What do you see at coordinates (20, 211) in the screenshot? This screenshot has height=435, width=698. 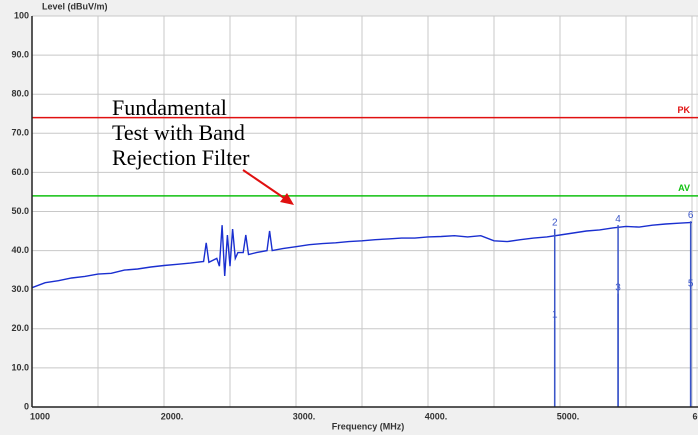 I see `y-tick-label: 50.0` at bounding box center [20, 211].